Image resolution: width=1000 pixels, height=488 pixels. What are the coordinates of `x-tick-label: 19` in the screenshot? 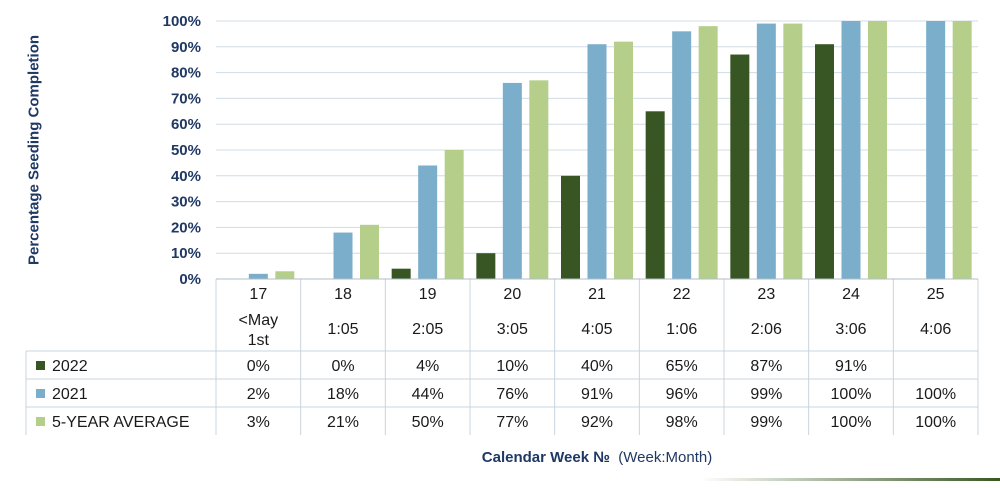 It's located at (428, 294).